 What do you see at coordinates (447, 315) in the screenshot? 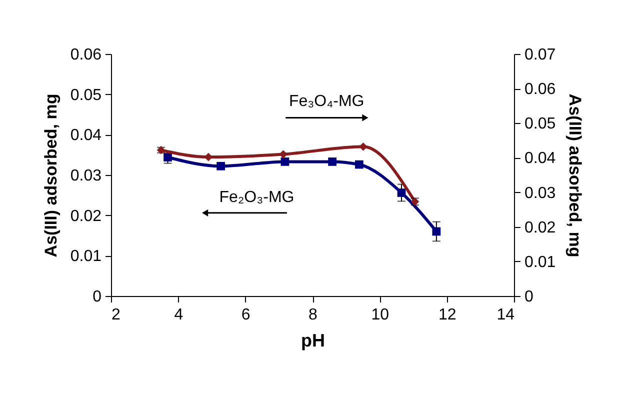
I see `x-tick-label: 12` at bounding box center [447, 315].